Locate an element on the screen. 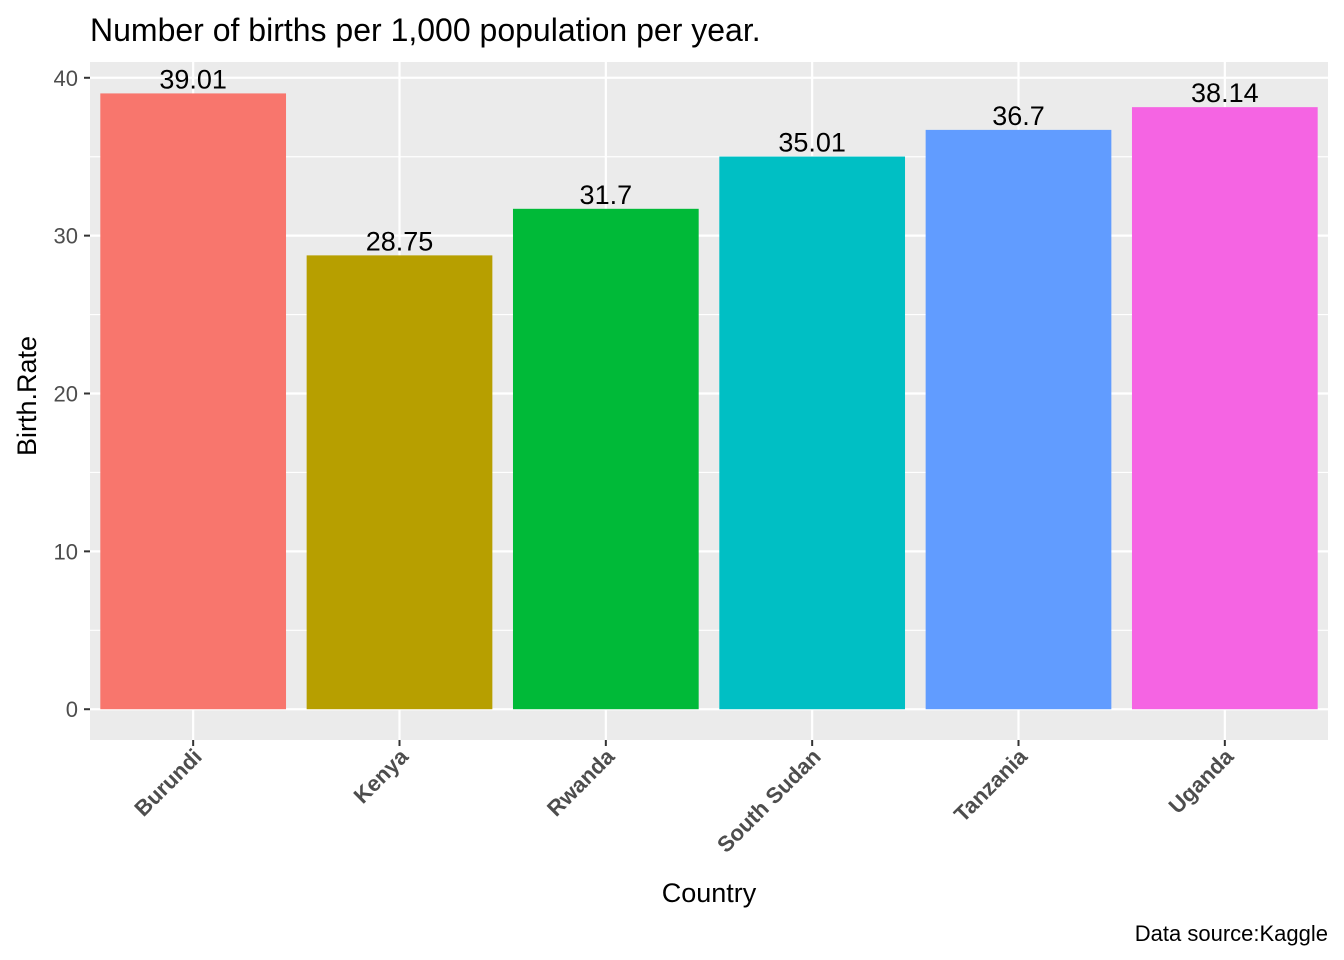 This screenshot has height=960, width=1344. y-tick-label: 0 is located at coordinates (72, 709).